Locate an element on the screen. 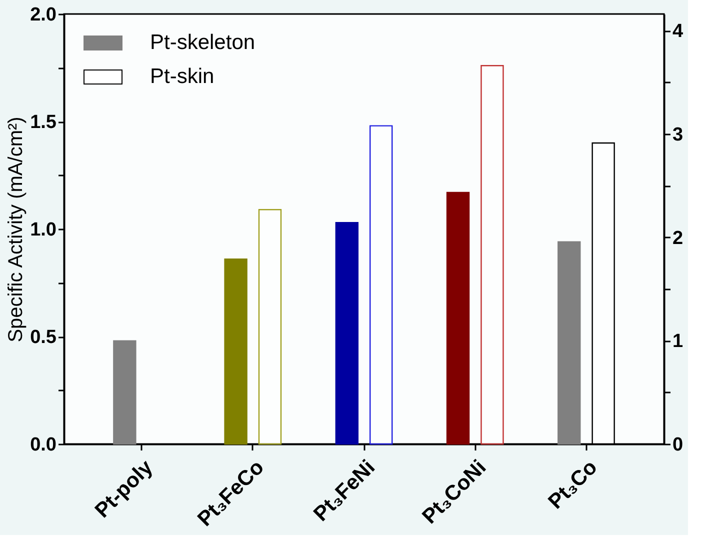 This screenshot has height=544, width=727. legend-label: Pt-skin is located at coordinates (182, 76).